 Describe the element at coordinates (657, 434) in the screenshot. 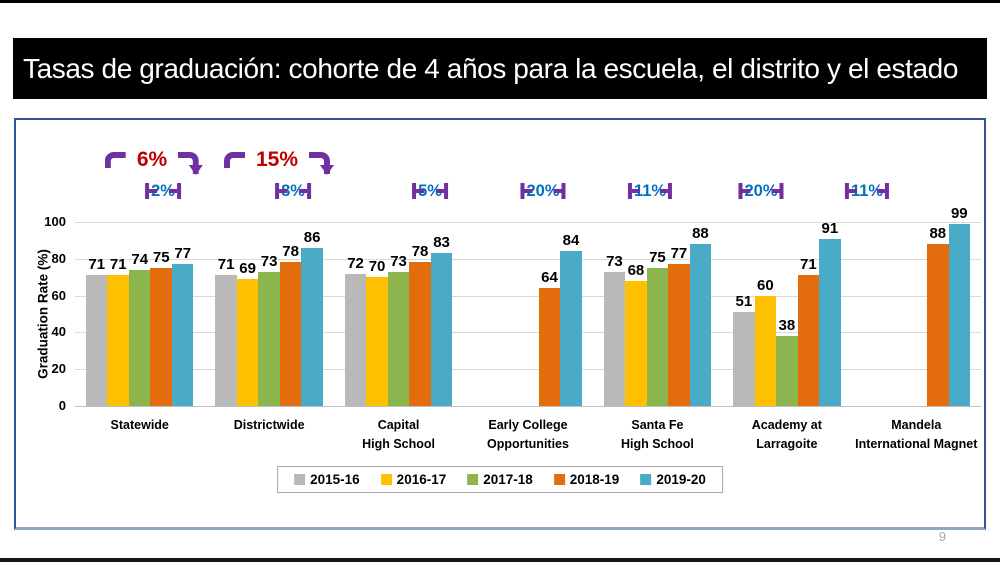

I see `category-label: Santa Fe High School` at that location.